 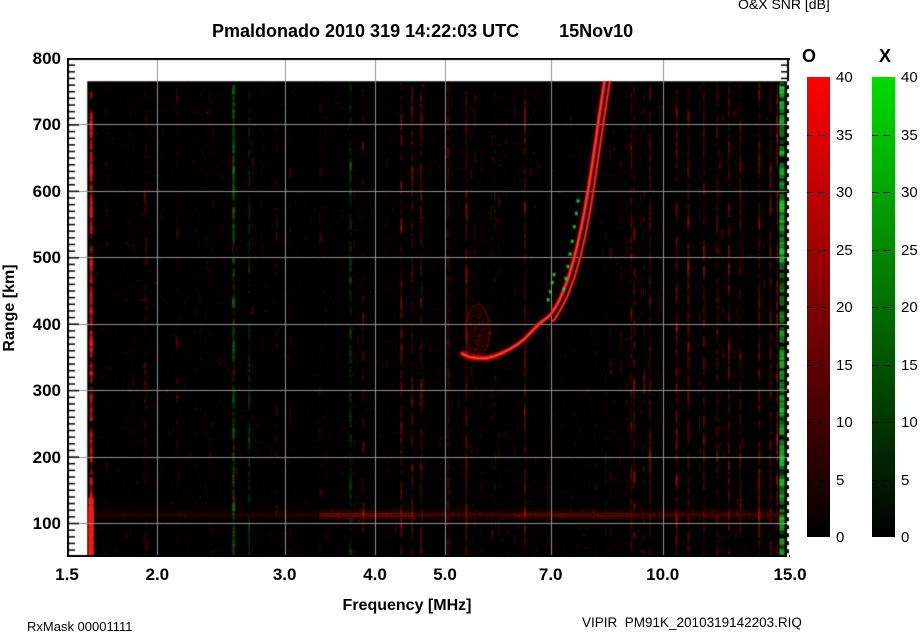 I want to click on x-tick-label: 1.5, so click(x=67, y=574).